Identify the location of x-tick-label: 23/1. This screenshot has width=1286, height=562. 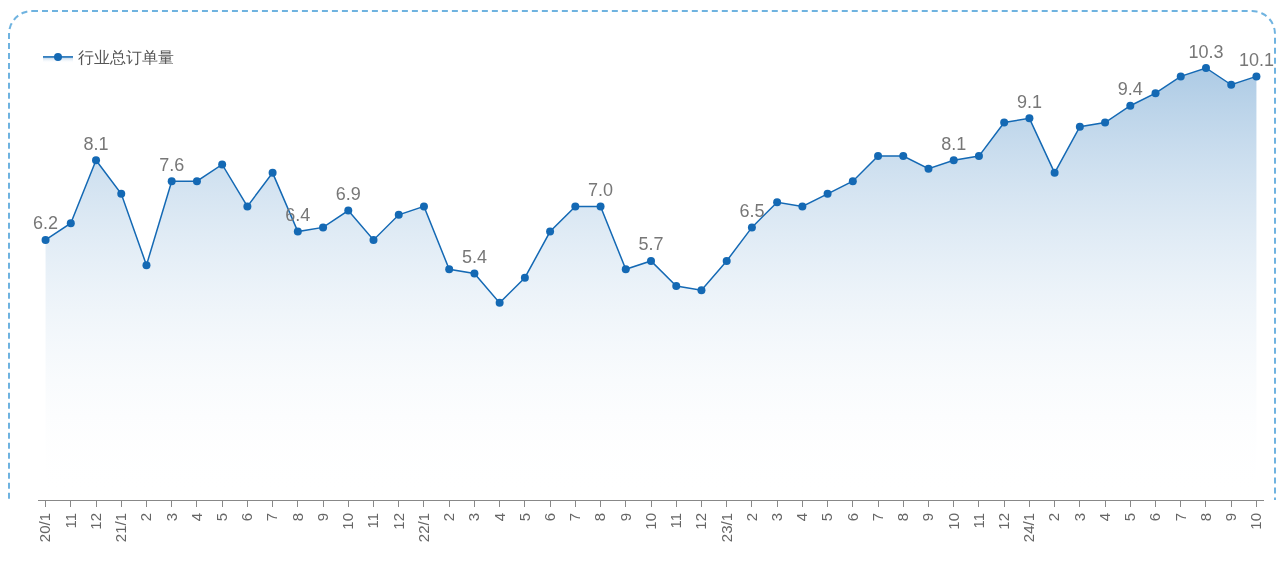
(726, 528).